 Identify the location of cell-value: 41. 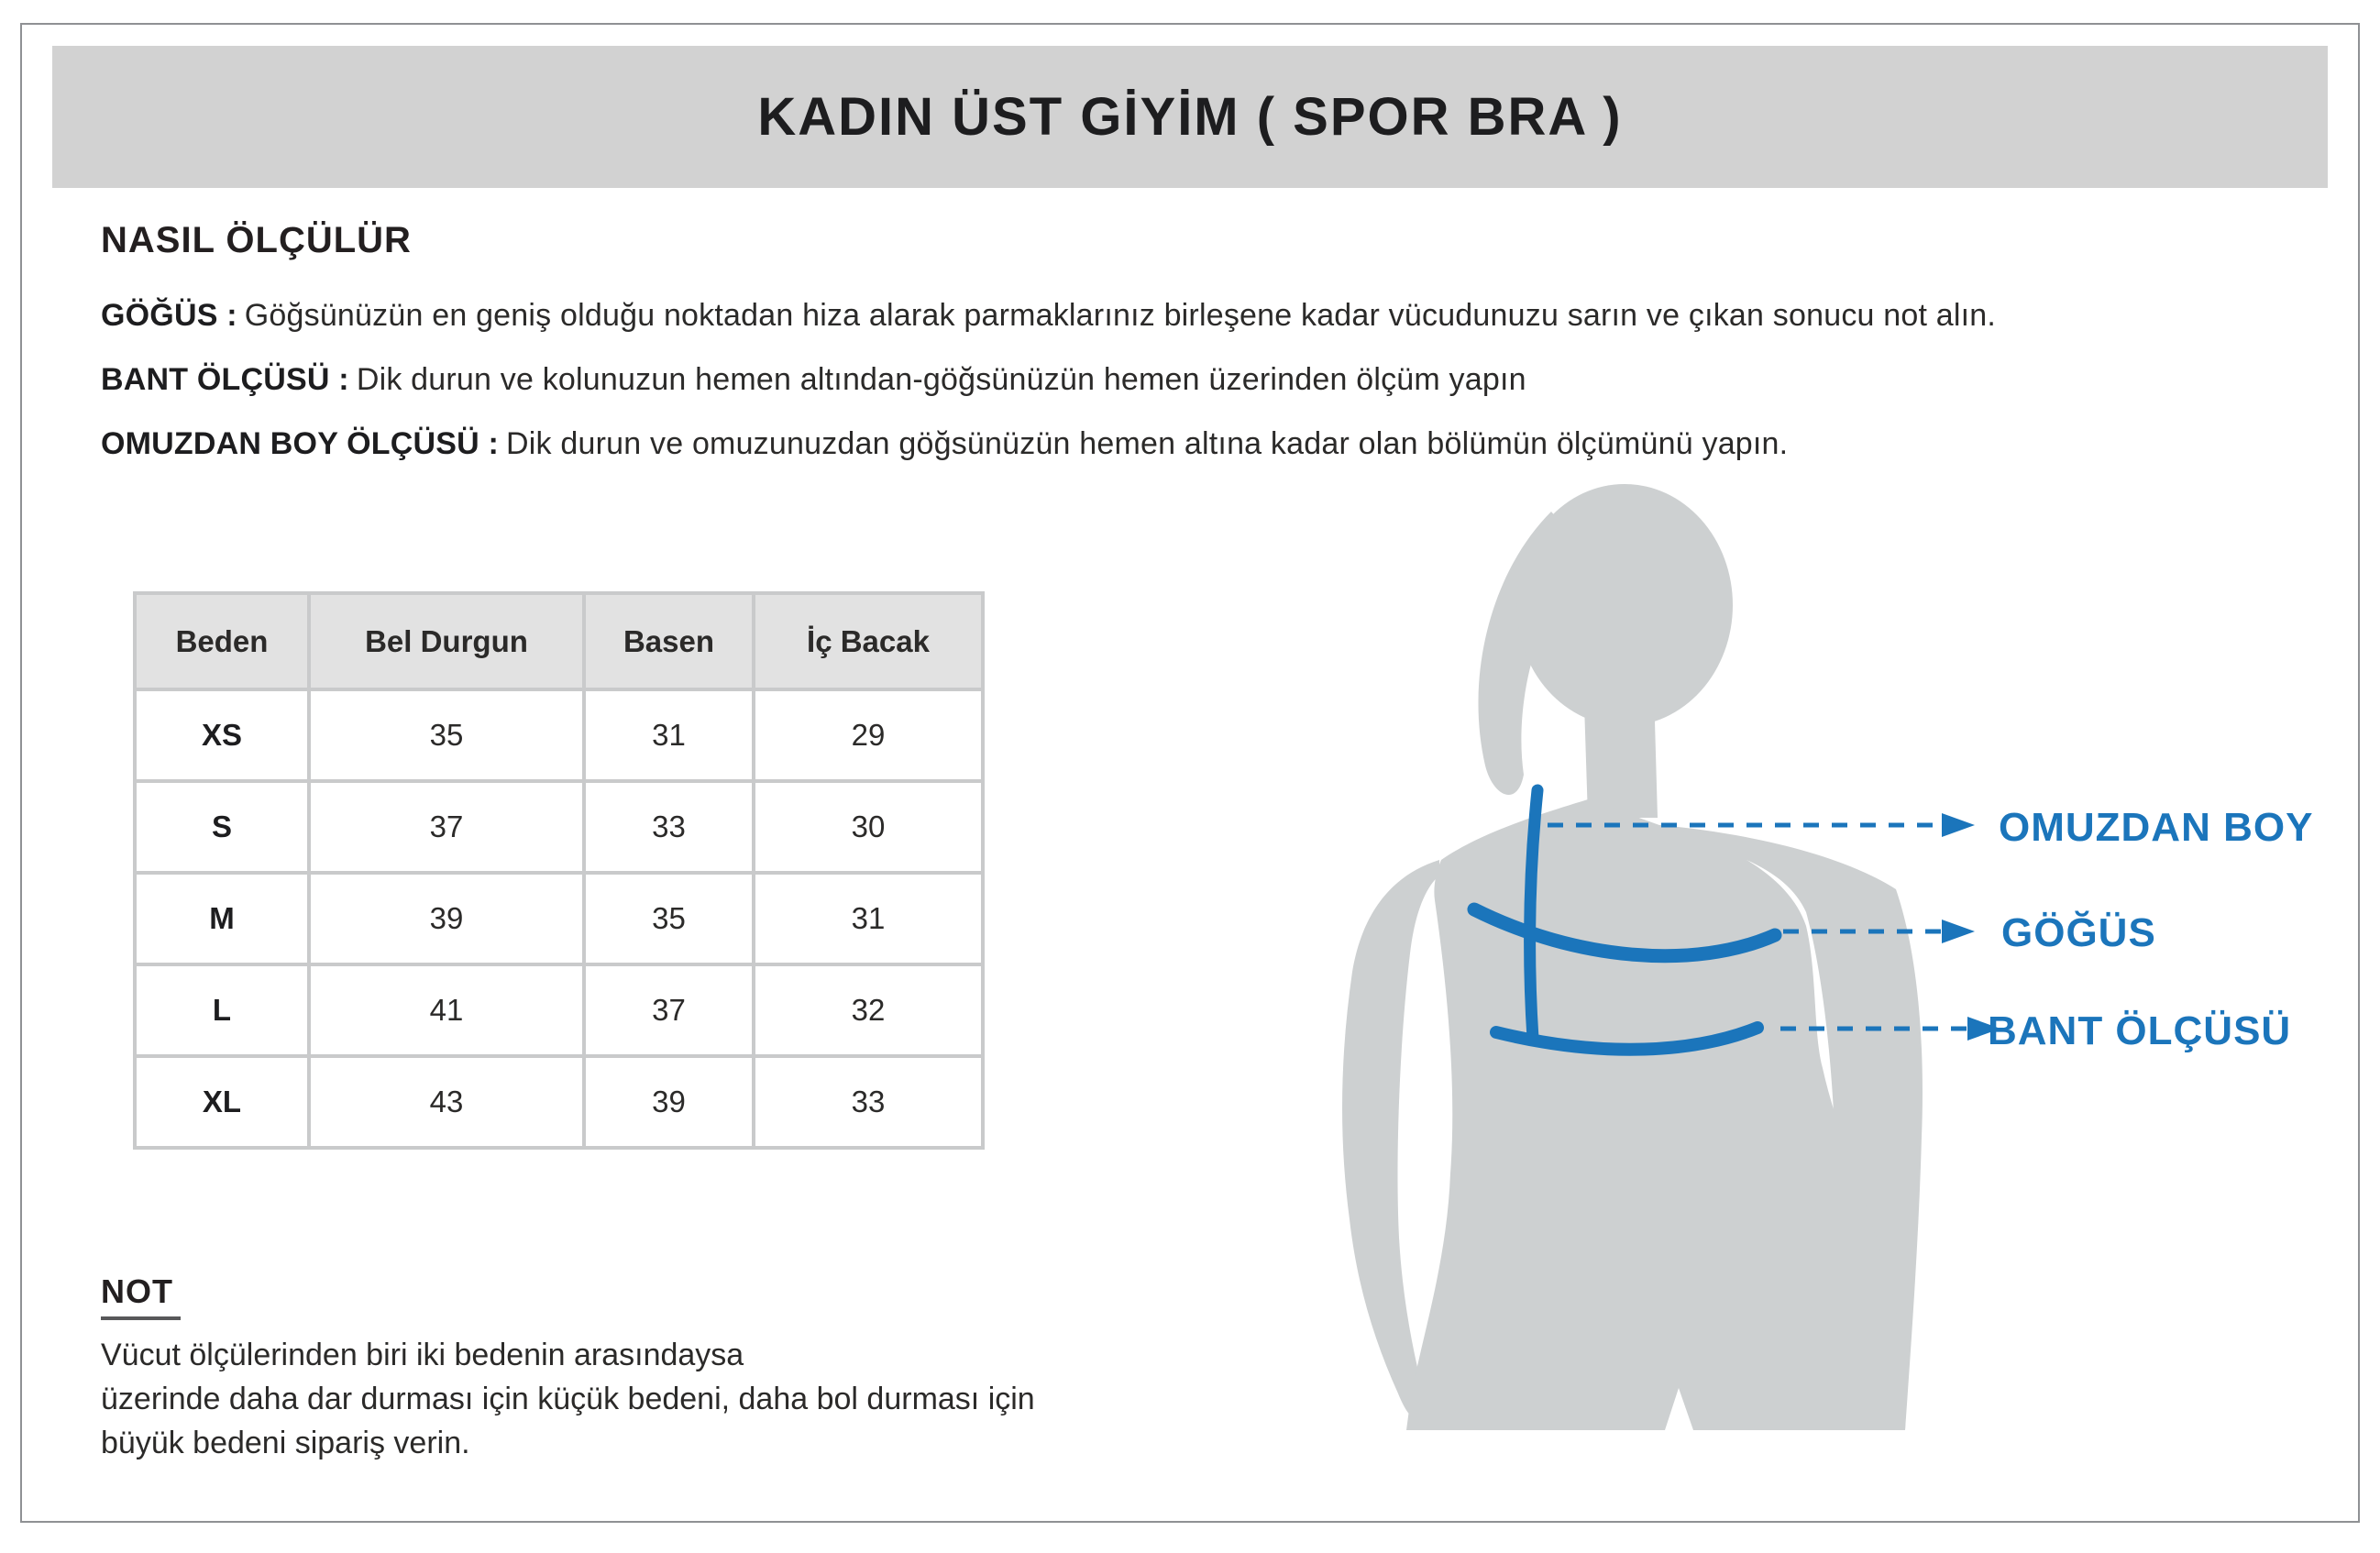
(446, 1010).